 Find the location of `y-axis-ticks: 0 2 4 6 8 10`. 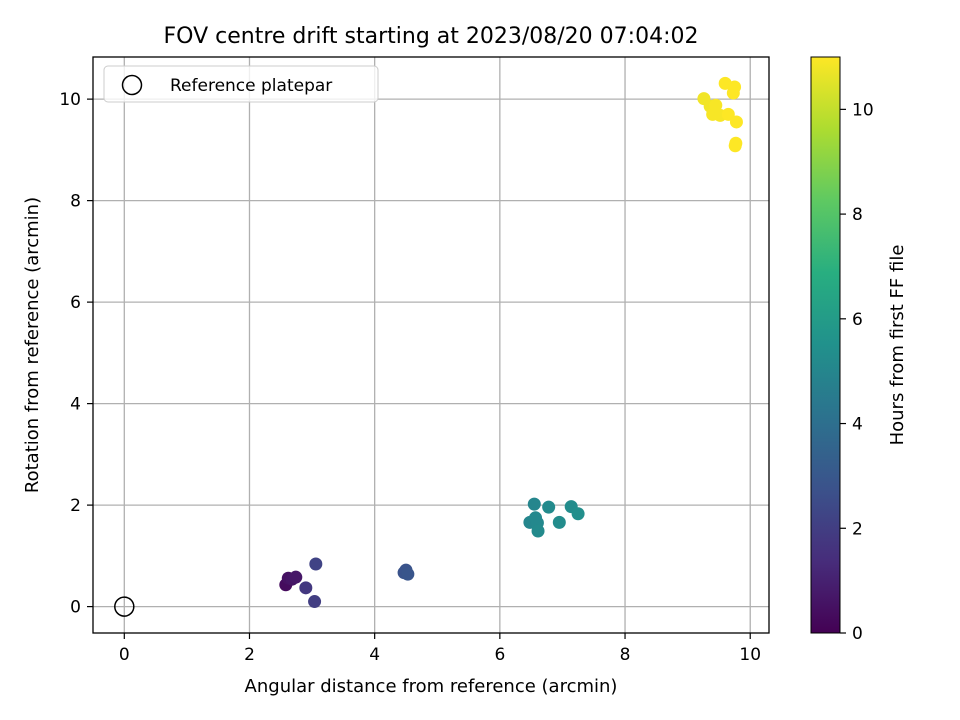

y-axis-ticks: 0 2 4 6 8 10 is located at coordinates (76, 354).